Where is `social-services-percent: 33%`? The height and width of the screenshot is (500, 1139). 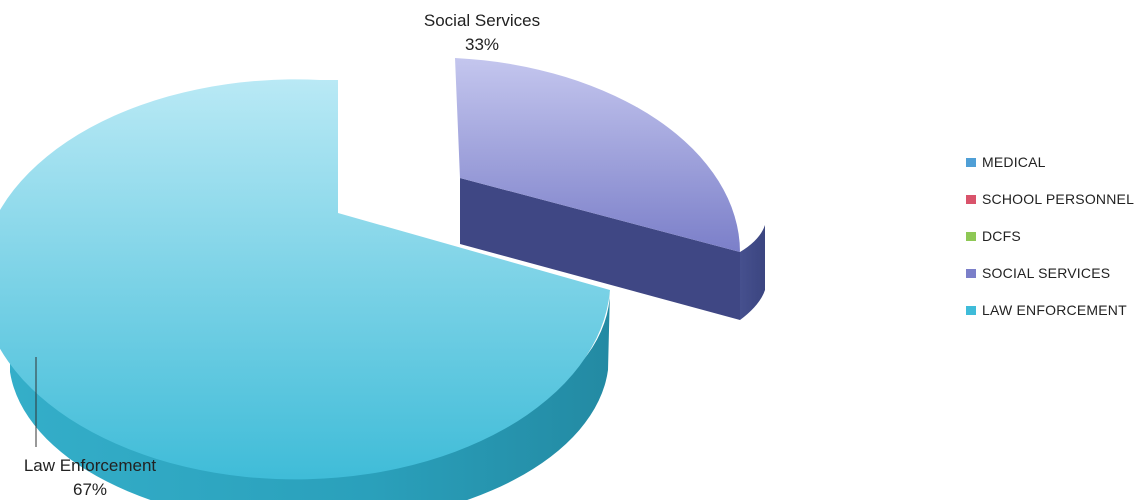
social-services-percent: 33% is located at coordinates (482, 44).